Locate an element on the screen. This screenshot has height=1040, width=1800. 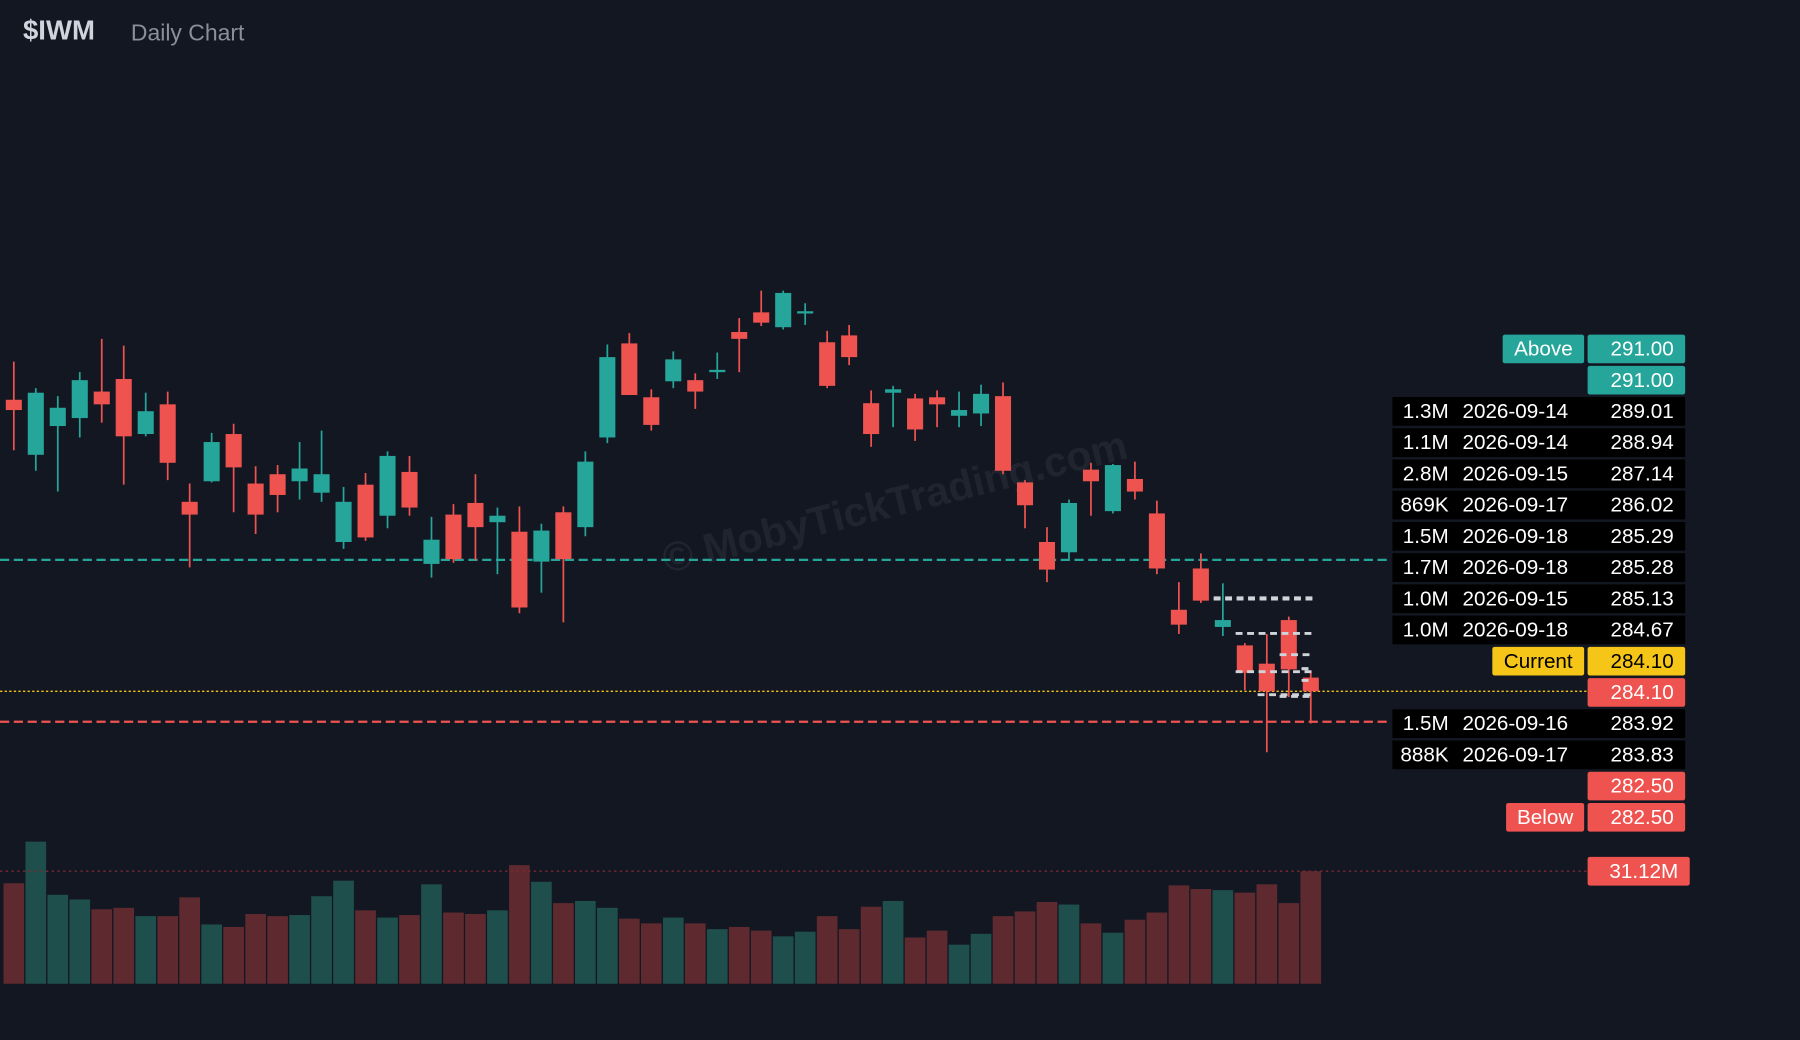
order-price: 285.29 is located at coordinates (1641, 536).